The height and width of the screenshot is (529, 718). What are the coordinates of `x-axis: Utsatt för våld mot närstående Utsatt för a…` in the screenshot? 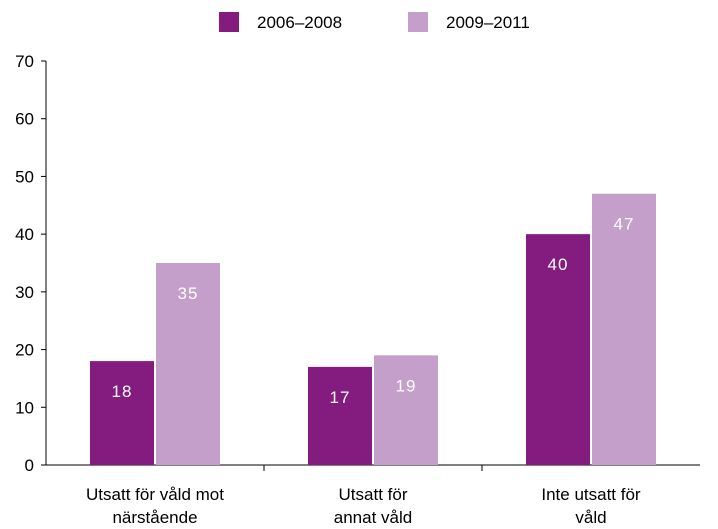 It's located at (373, 495).